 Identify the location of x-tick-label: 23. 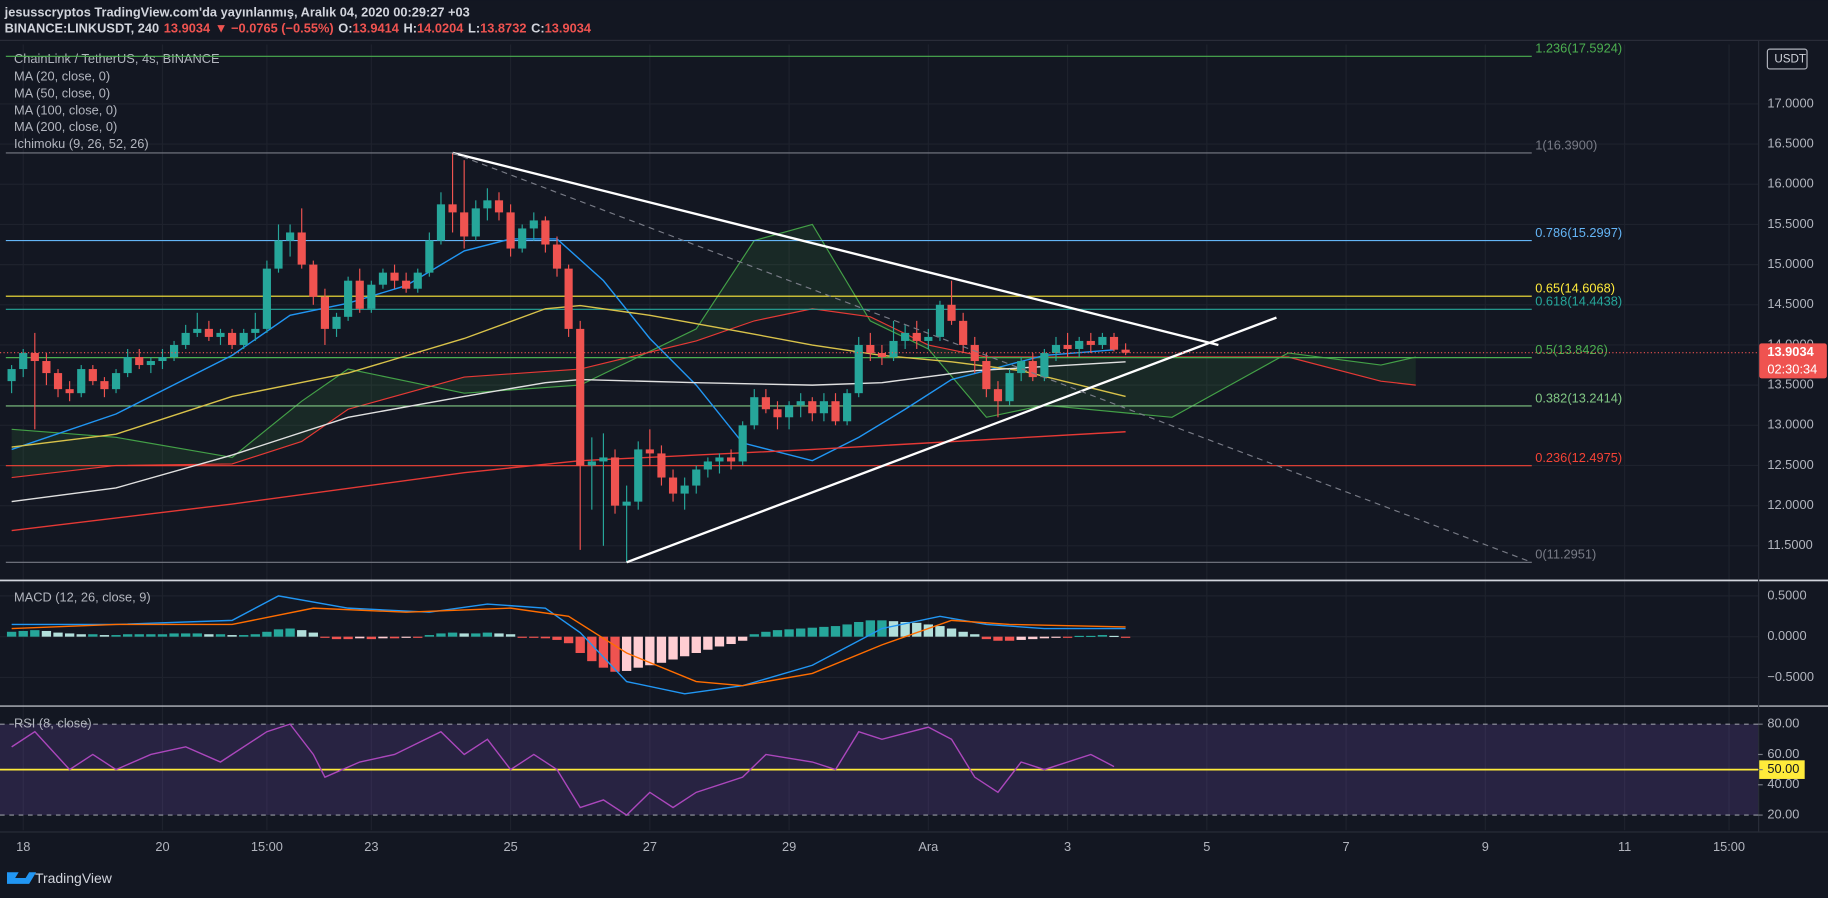
(371, 846).